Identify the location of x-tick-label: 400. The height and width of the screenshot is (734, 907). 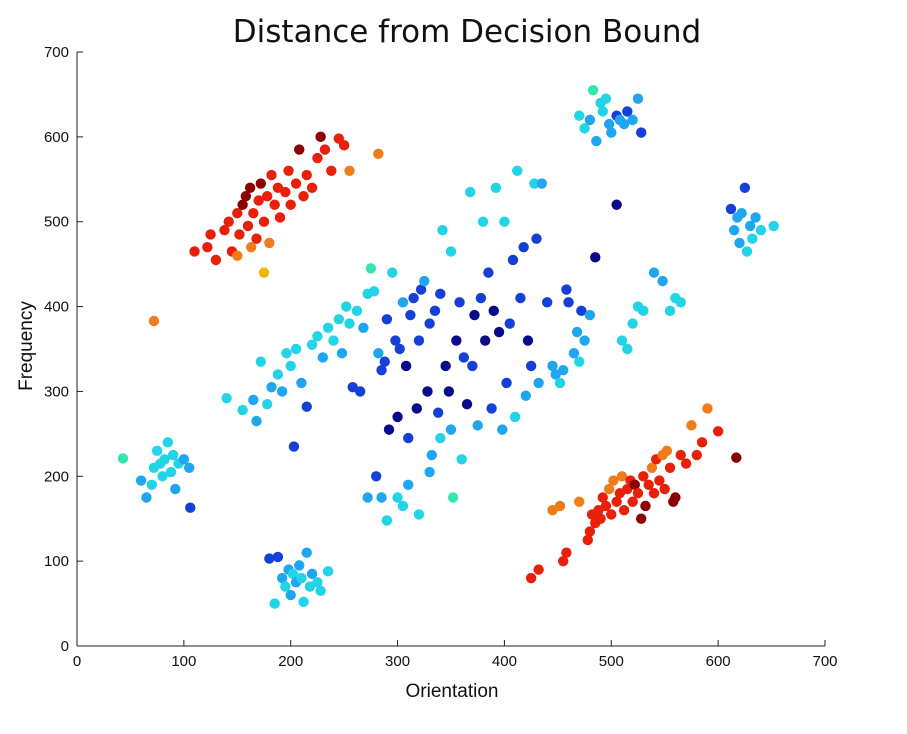
(504, 661).